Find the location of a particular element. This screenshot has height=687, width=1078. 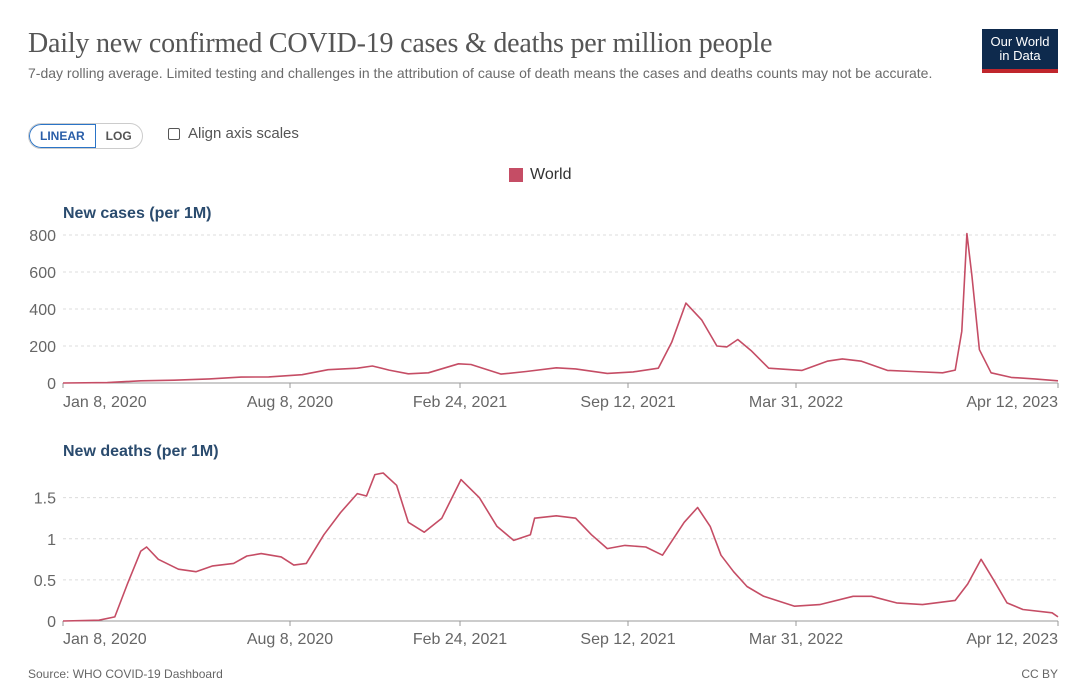

cases-x-tick-label: Feb 24, 2021 is located at coordinates (460, 402).